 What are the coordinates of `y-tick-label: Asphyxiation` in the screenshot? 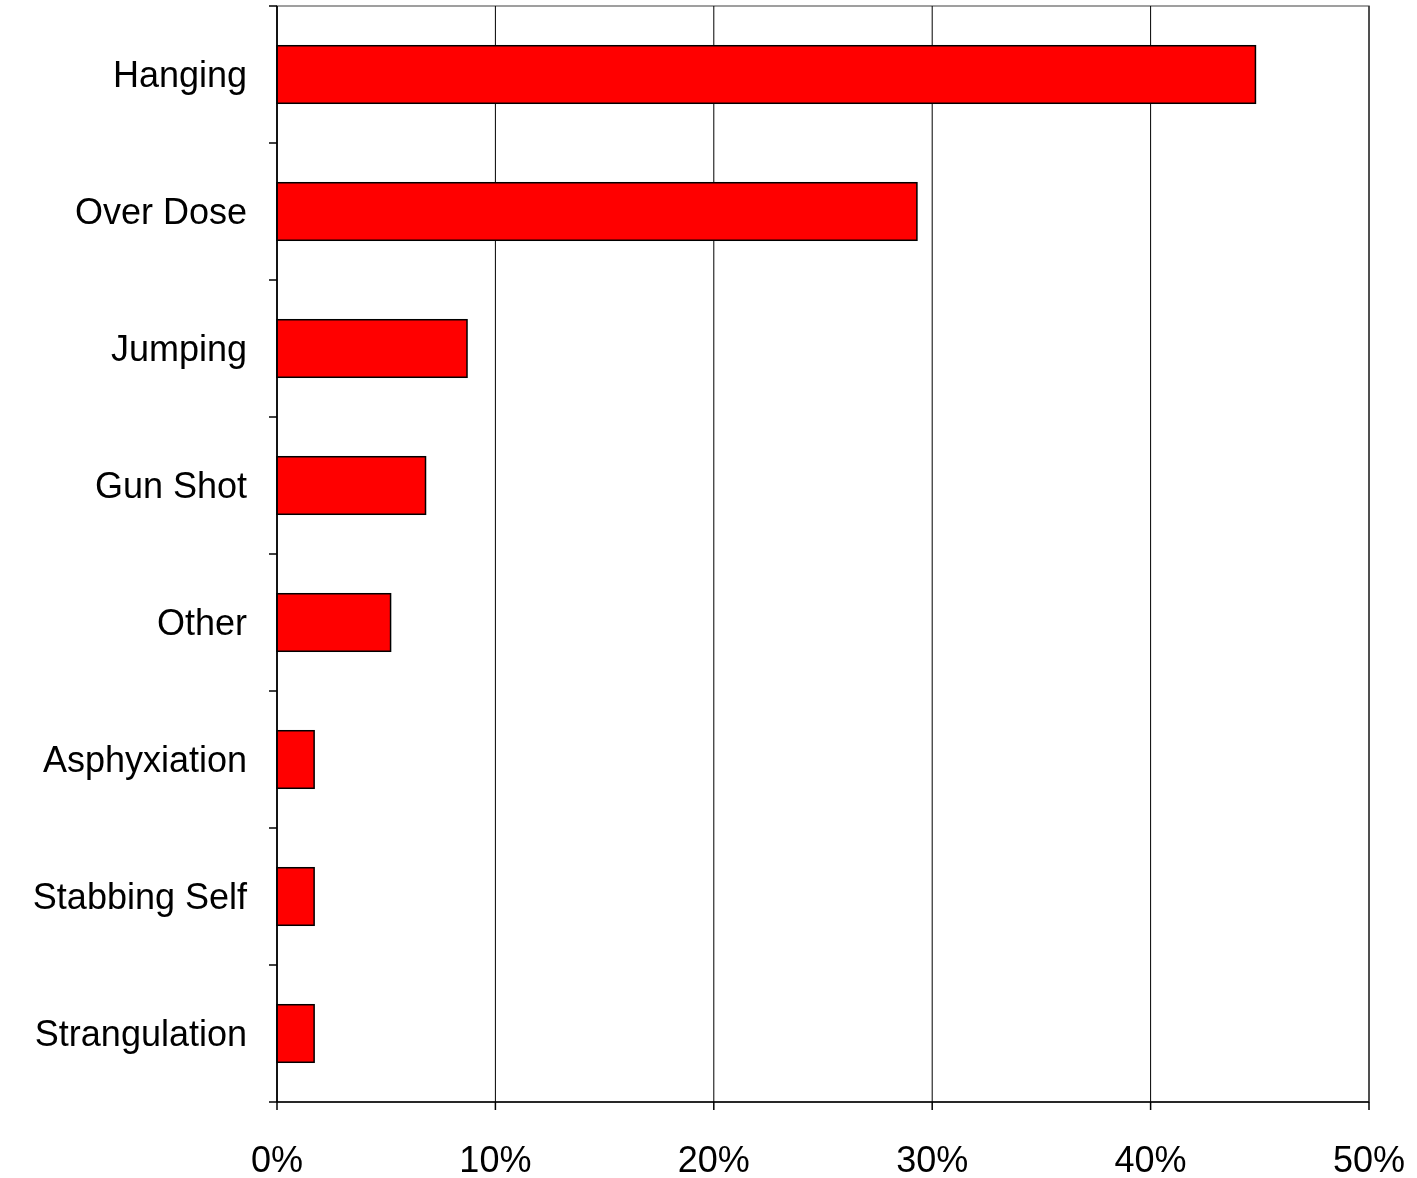 It's located at (144, 760).